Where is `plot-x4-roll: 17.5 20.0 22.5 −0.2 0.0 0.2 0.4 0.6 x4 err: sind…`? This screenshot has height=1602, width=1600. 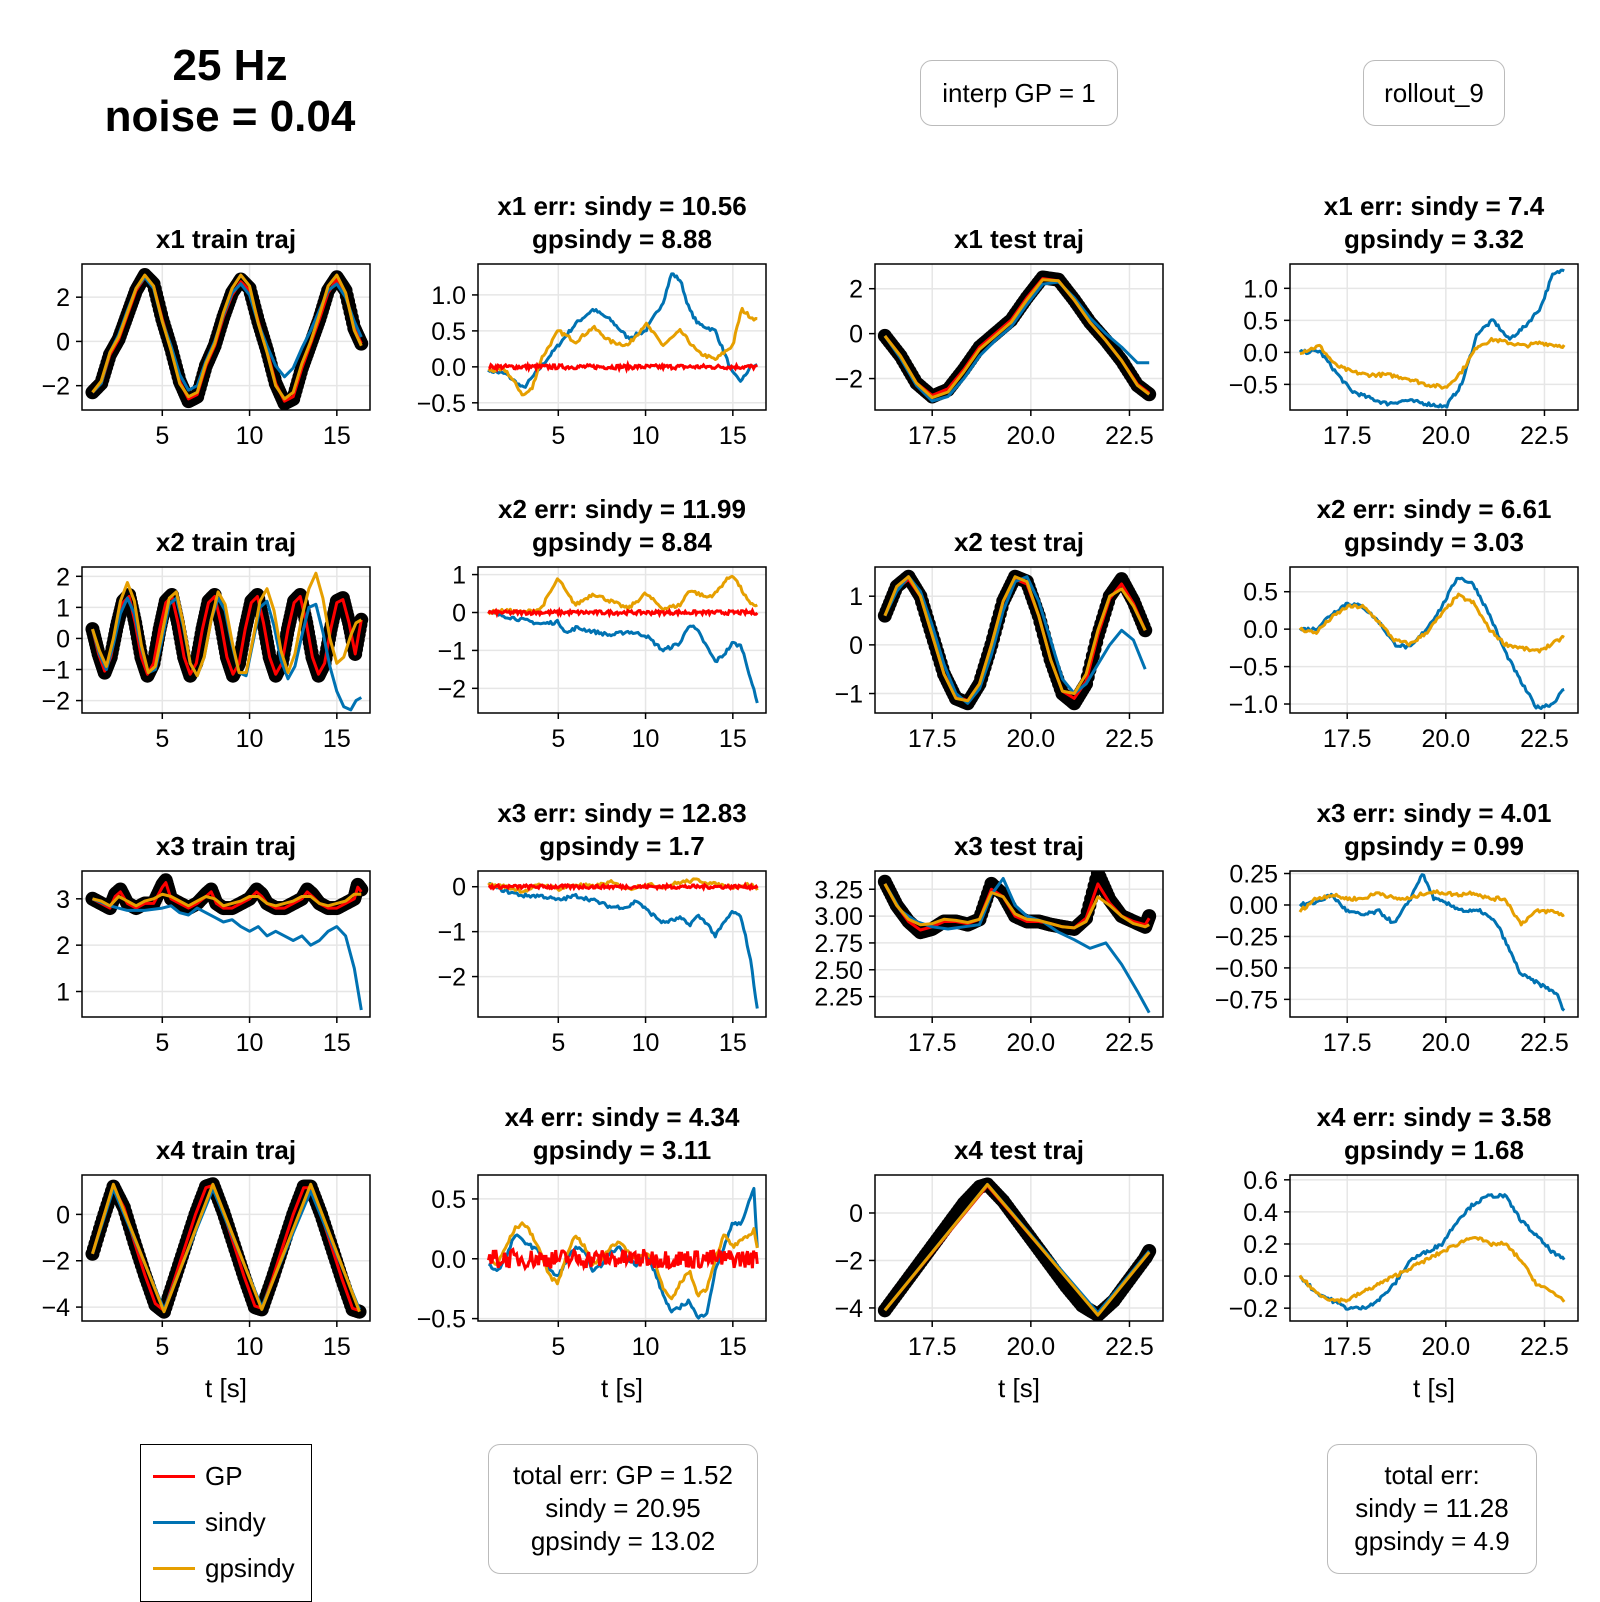
plot-x4-roll: 17.5 20.0 22.5 −0.2 0.0 0.2 0.4 0.6 x4 err: sind… is located at coordinates (1404, 1252).